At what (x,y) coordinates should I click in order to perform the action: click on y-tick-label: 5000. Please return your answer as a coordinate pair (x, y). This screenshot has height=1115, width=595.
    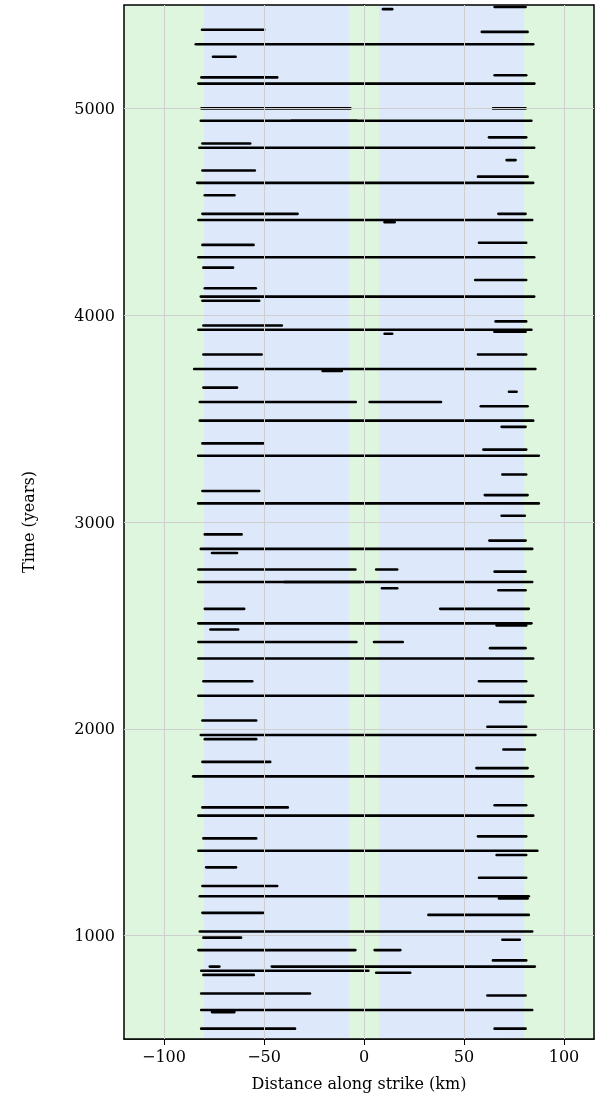
    Looking at the image, I should click on (94, 108).